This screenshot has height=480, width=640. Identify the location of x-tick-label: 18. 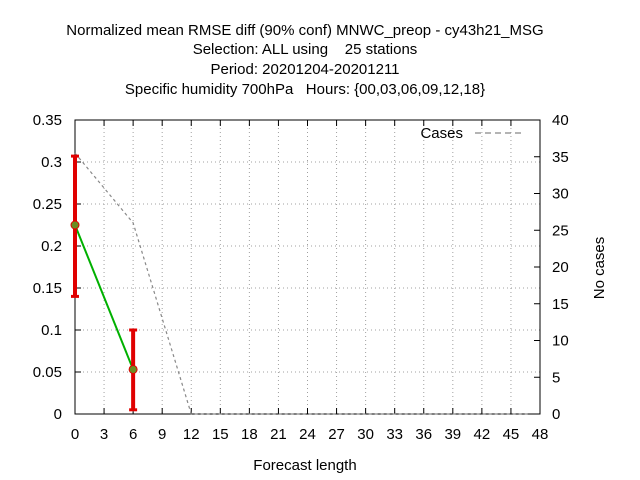
(249, 434).